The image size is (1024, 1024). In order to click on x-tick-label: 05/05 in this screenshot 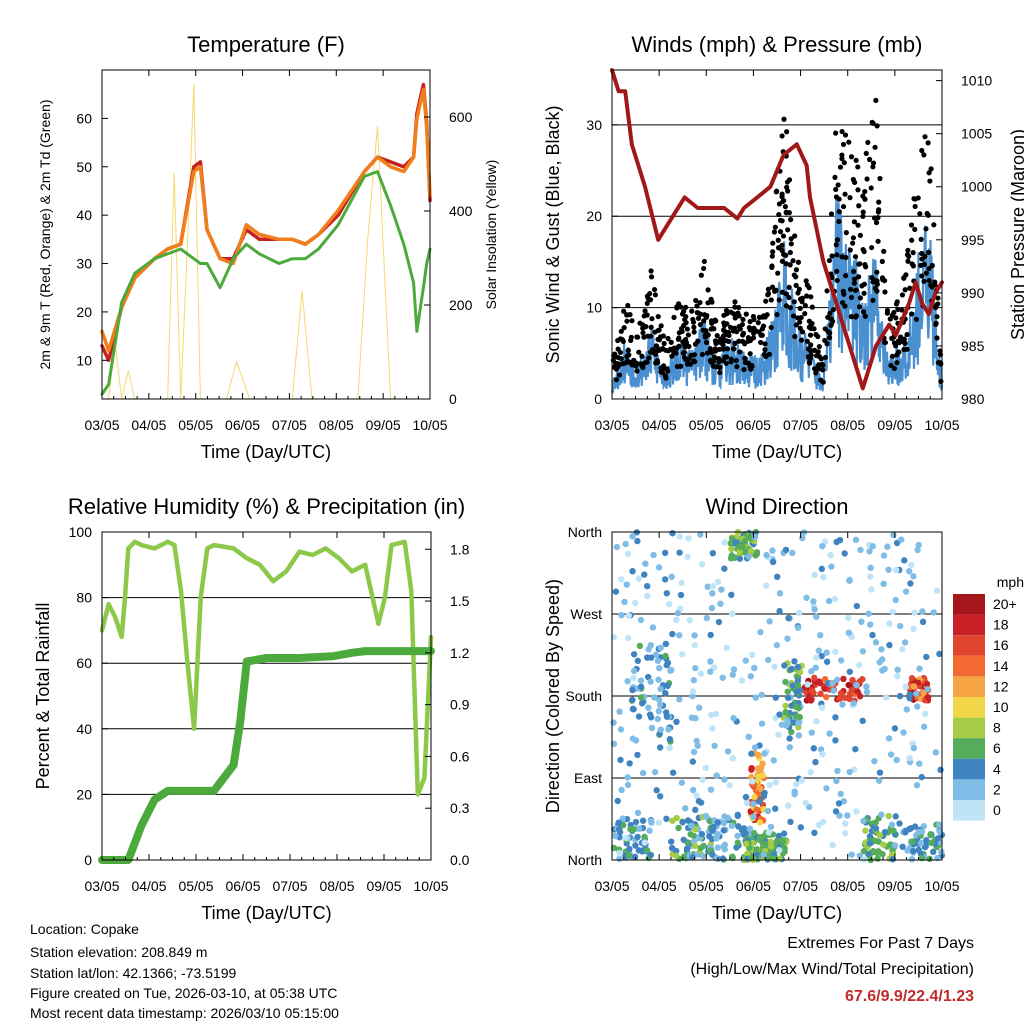, I will do `click(195, 425)`.